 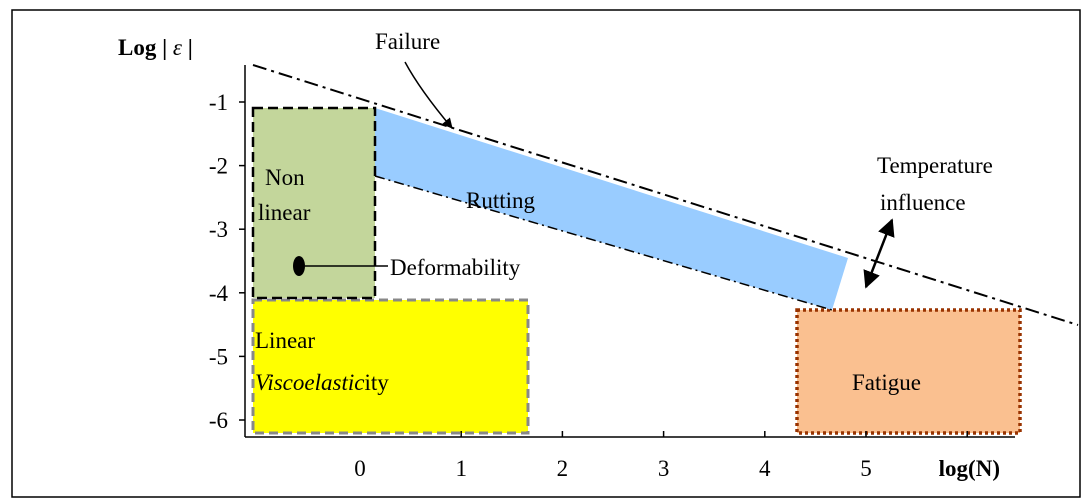 I want to click on y-tick-label: -3, so click(x=218, y=229).